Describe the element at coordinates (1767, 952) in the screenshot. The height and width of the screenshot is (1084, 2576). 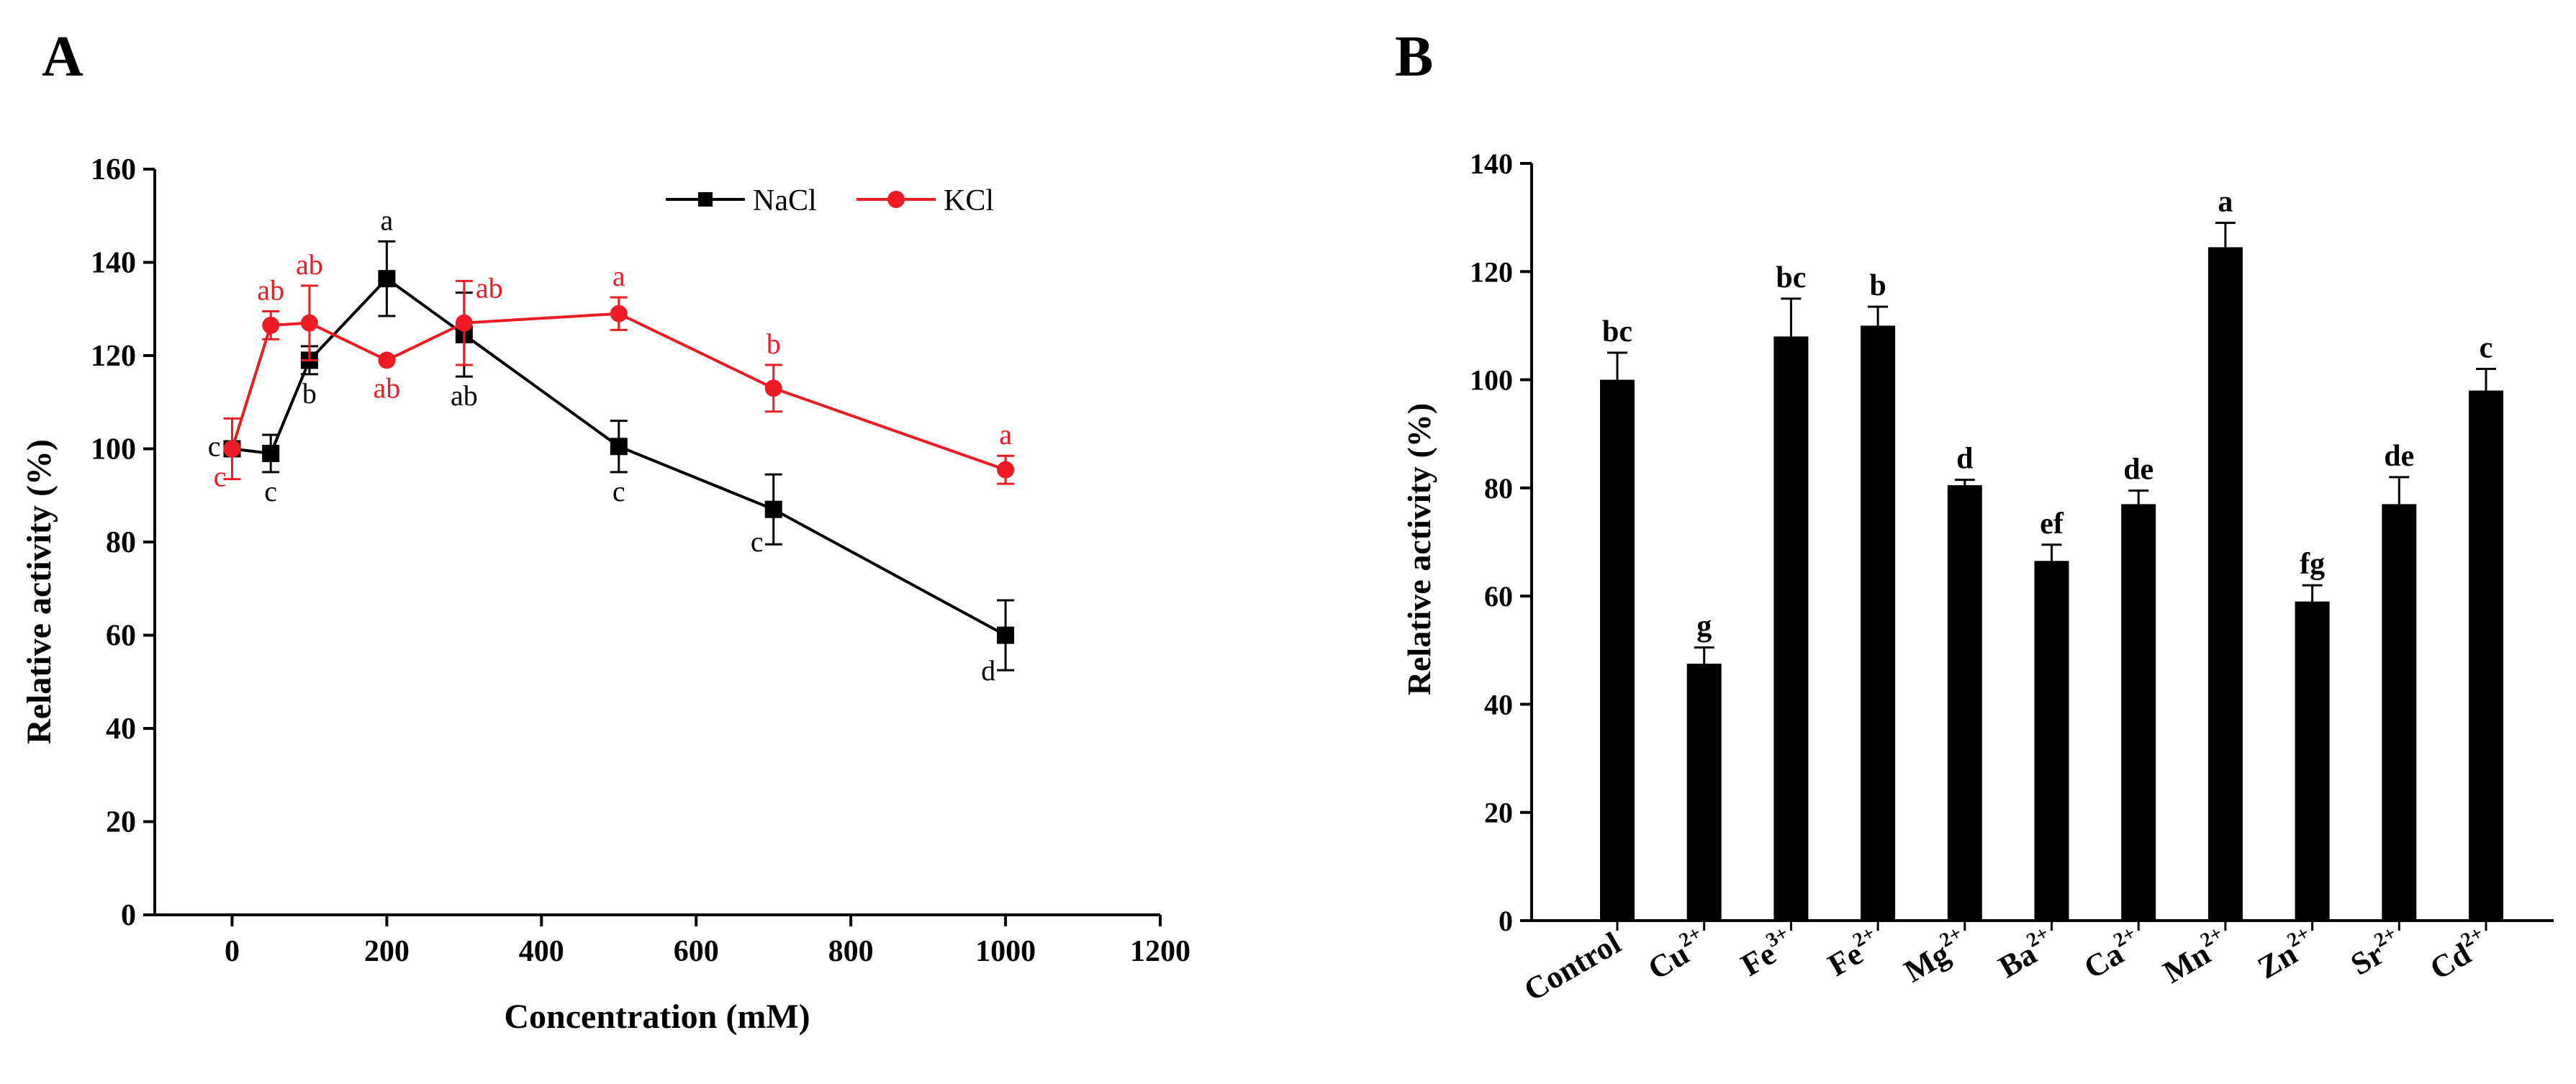
I see `category-label: Fe3+` at that location.